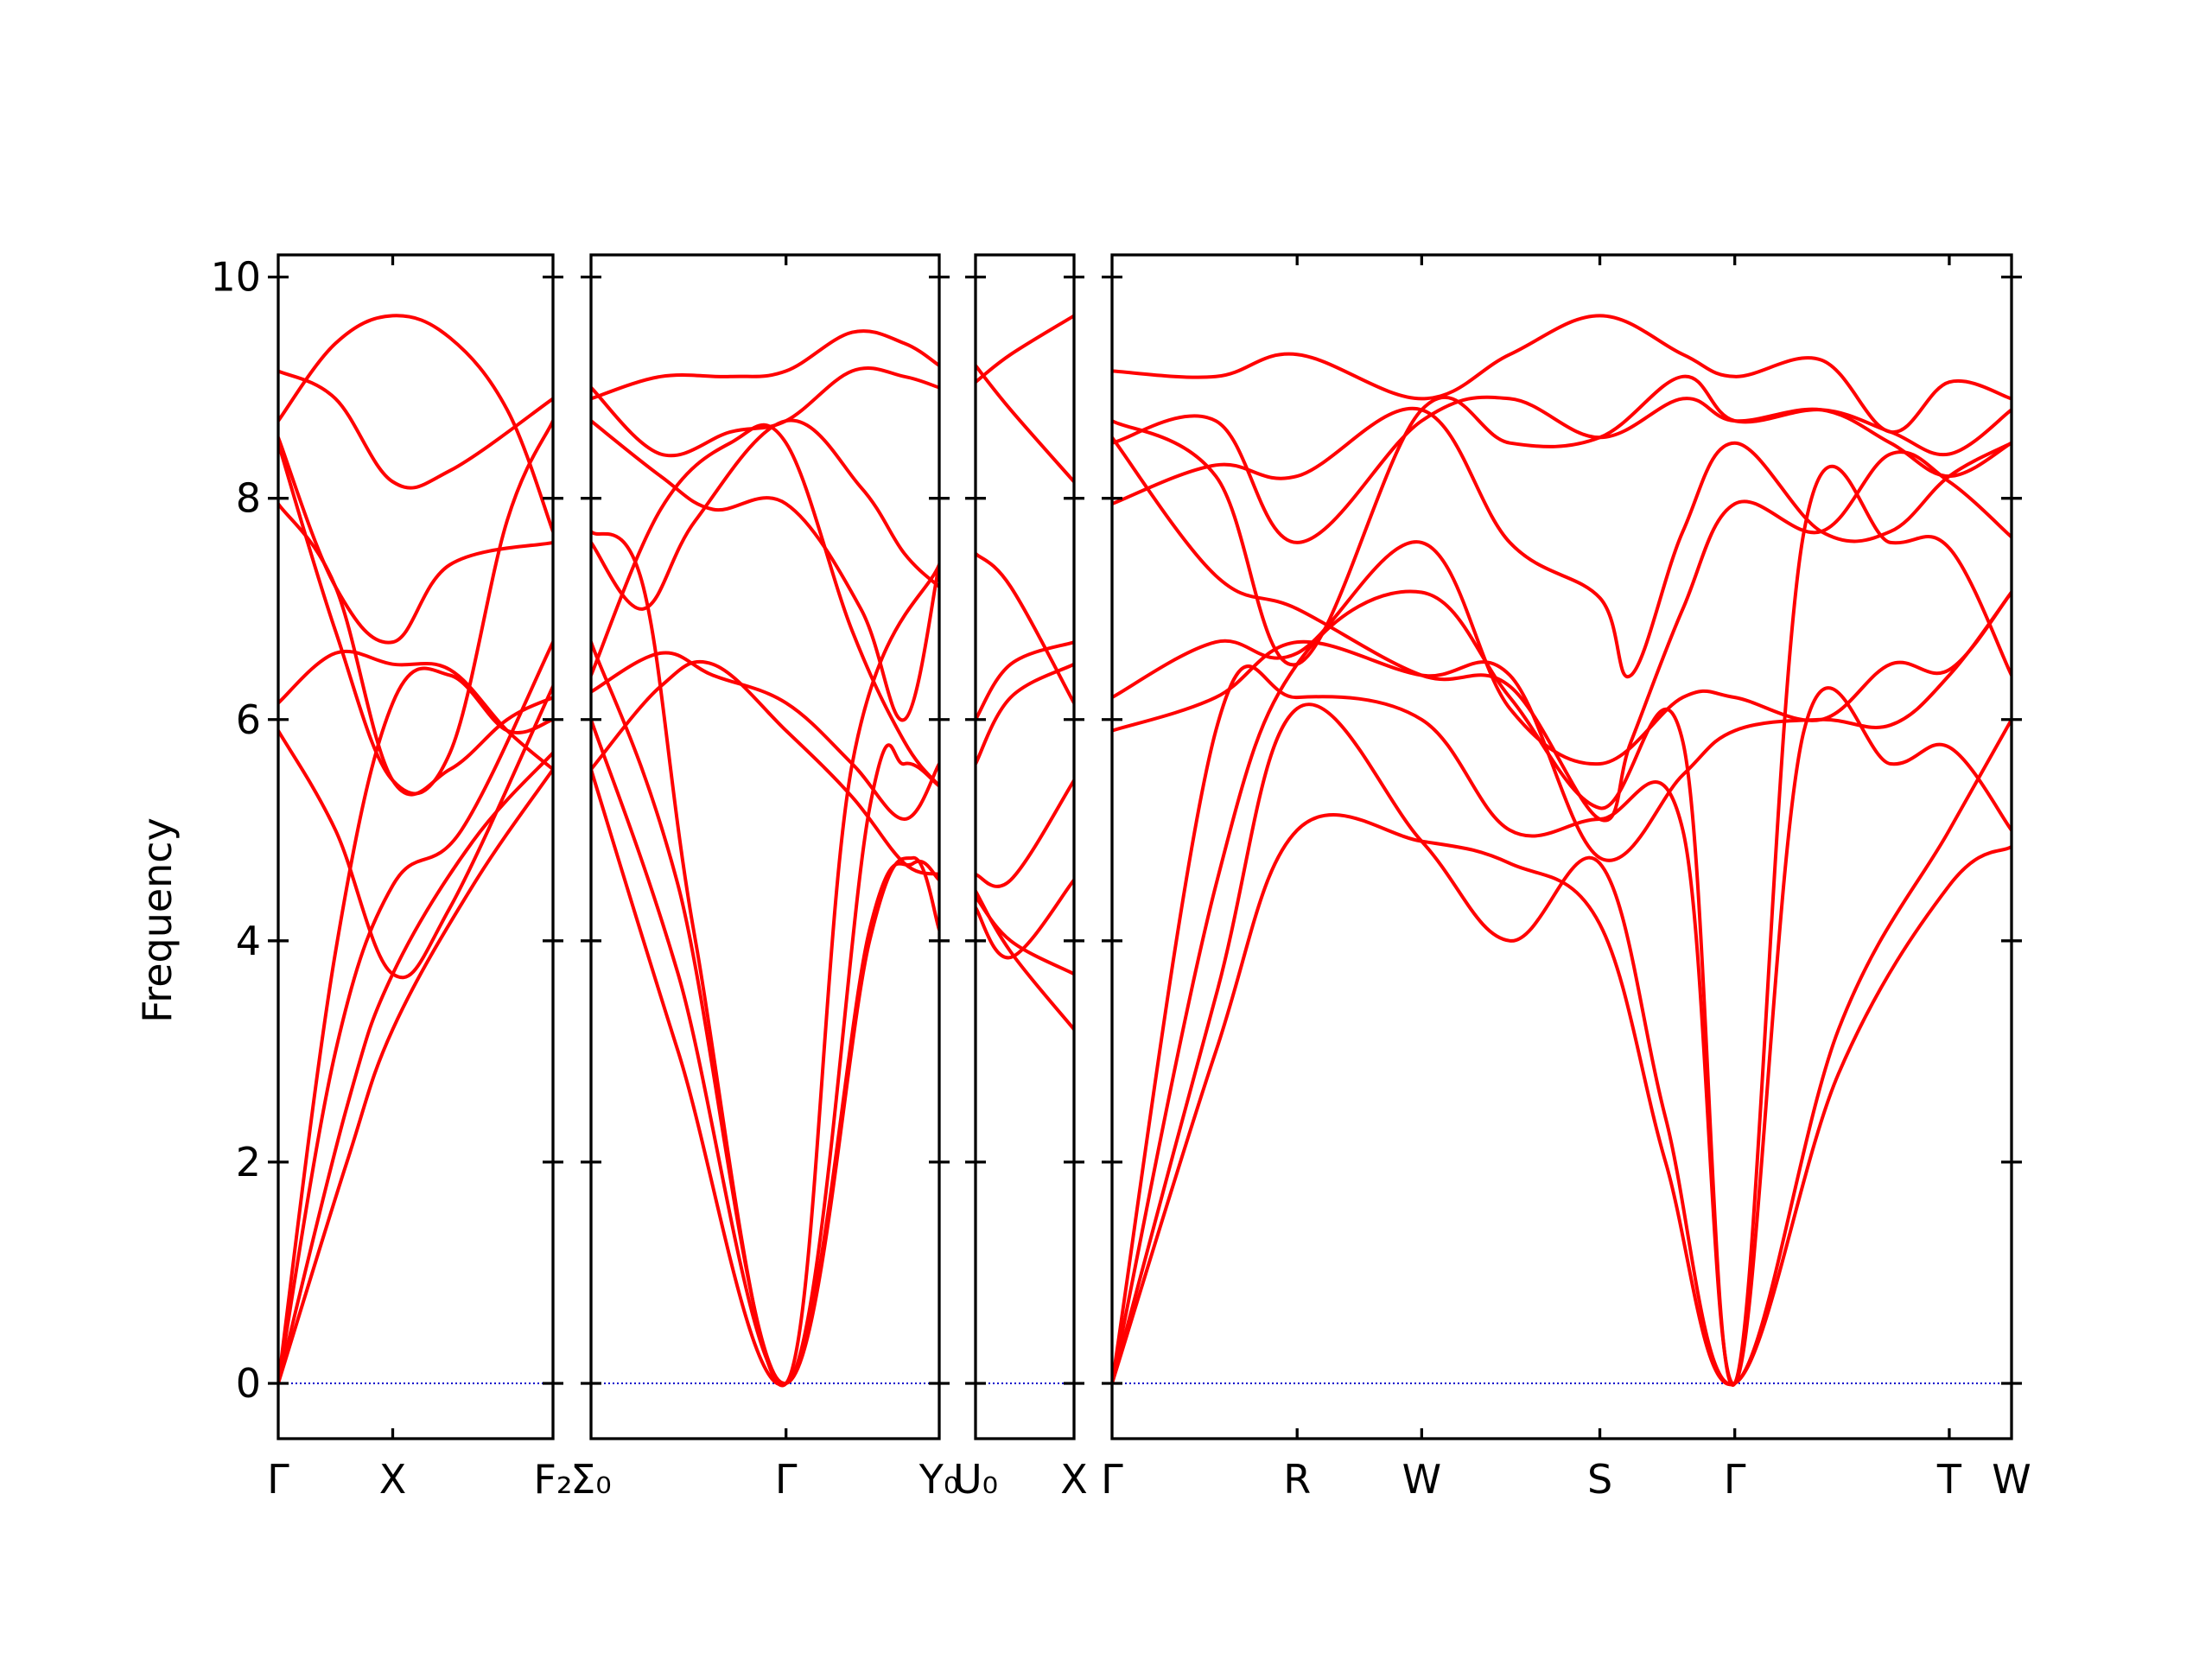 The width and height of the screenshot is (2212, 1659). I want to click on panel-2: Σ₀ Γ Y₀, so click(765, 878).